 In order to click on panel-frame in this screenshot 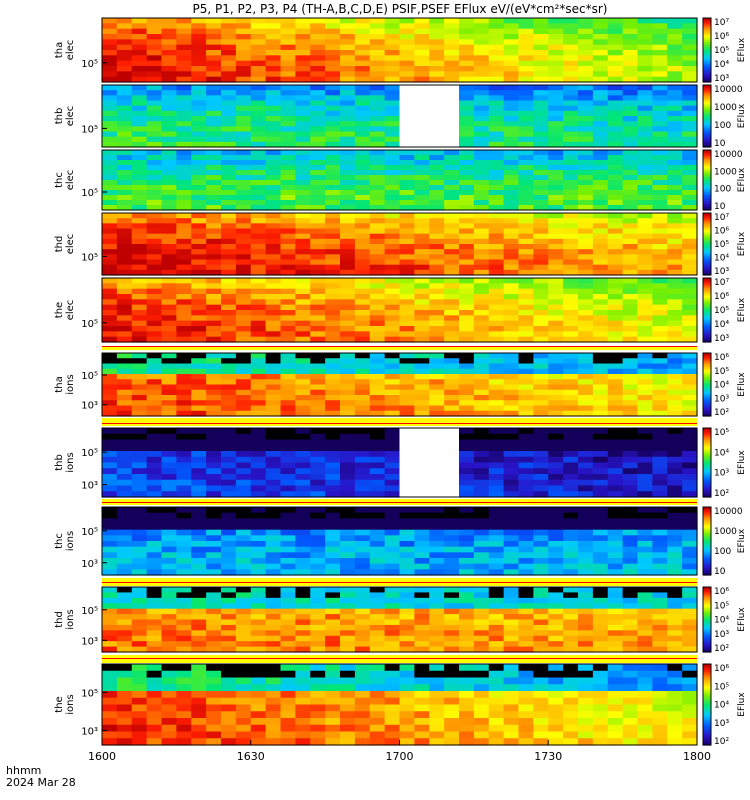, I will do `click(399, 244)`.